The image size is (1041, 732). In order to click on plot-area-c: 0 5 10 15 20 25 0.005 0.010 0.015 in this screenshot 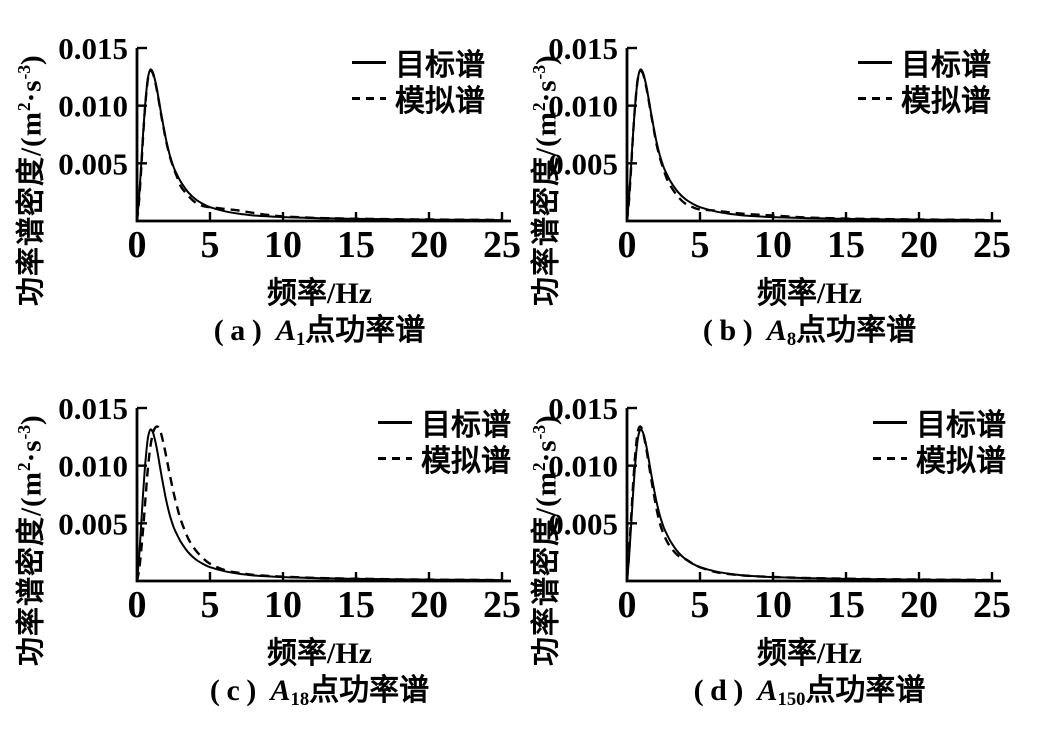, I will do `click(289, 508)`.